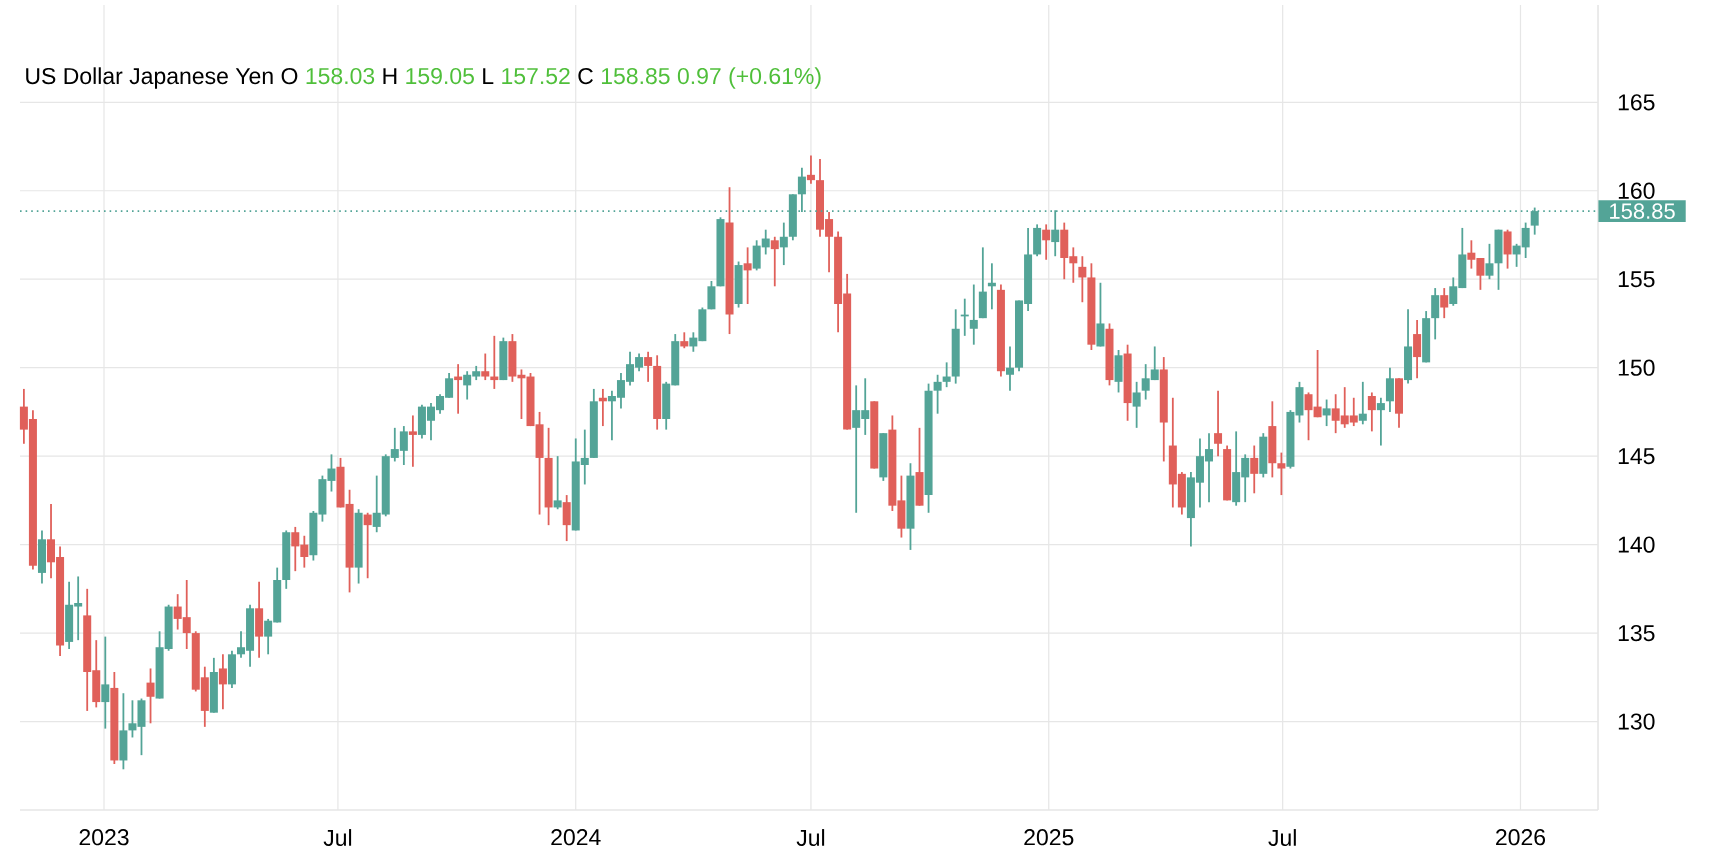  Describe the element at coordinates (1636, 367) in the screenshot. I see `y-tick-label: 150` at that location.